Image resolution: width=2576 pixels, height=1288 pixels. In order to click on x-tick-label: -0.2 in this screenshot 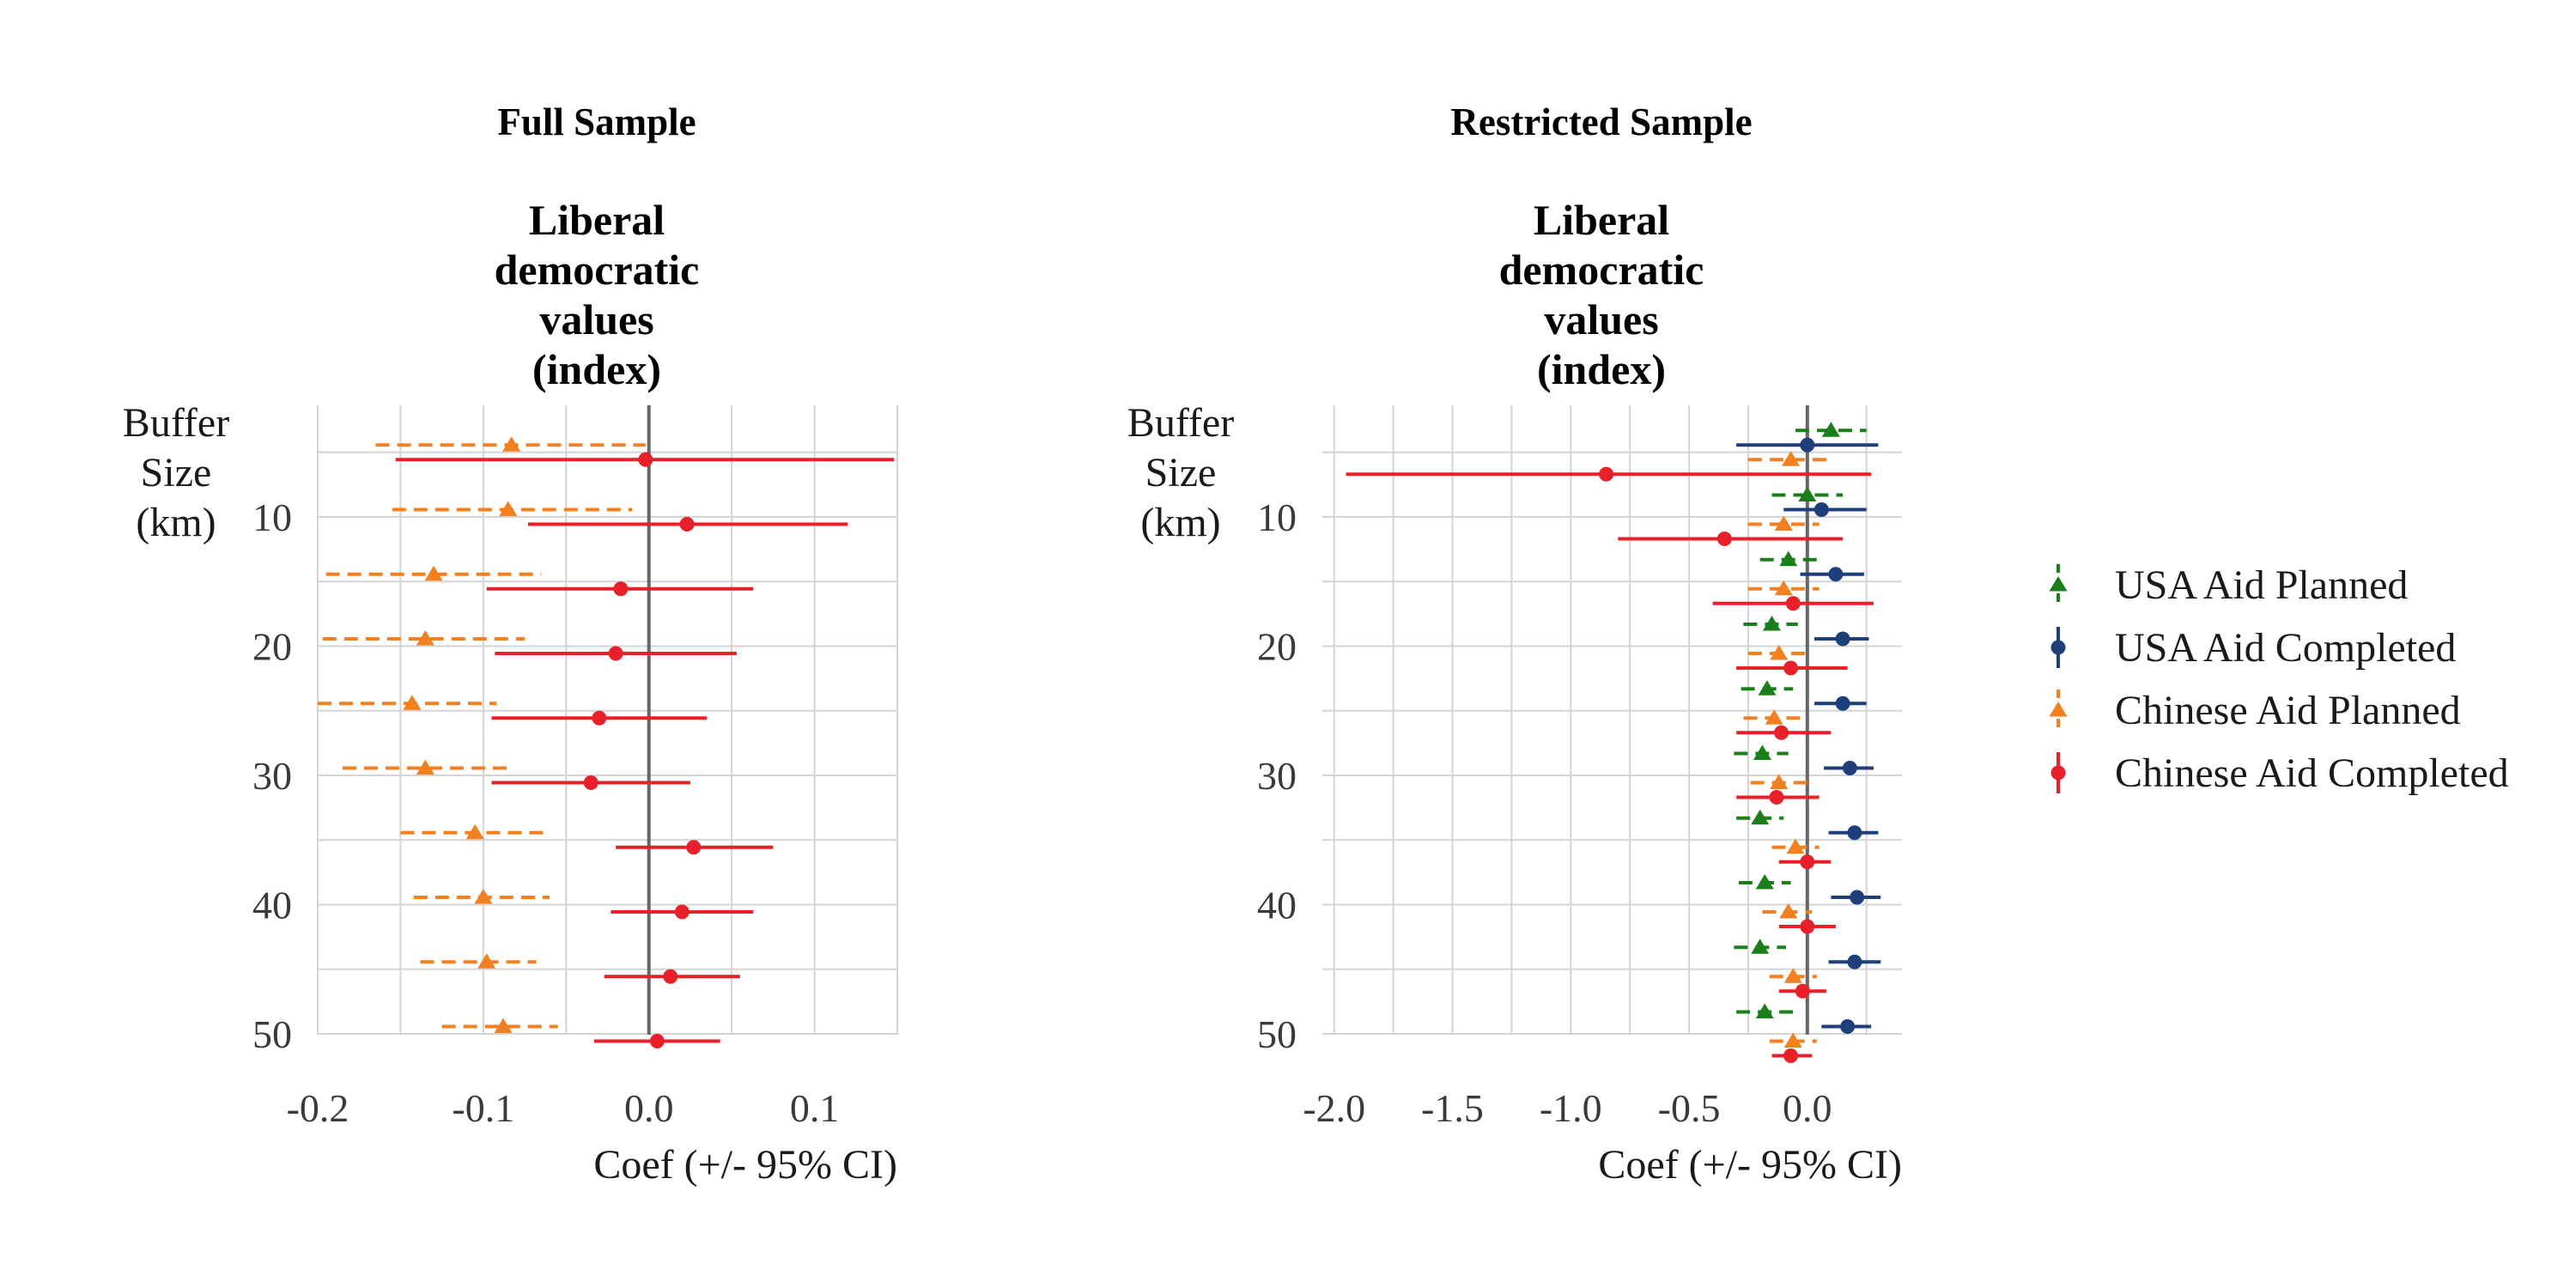, I will do `click(318, 1108)`.